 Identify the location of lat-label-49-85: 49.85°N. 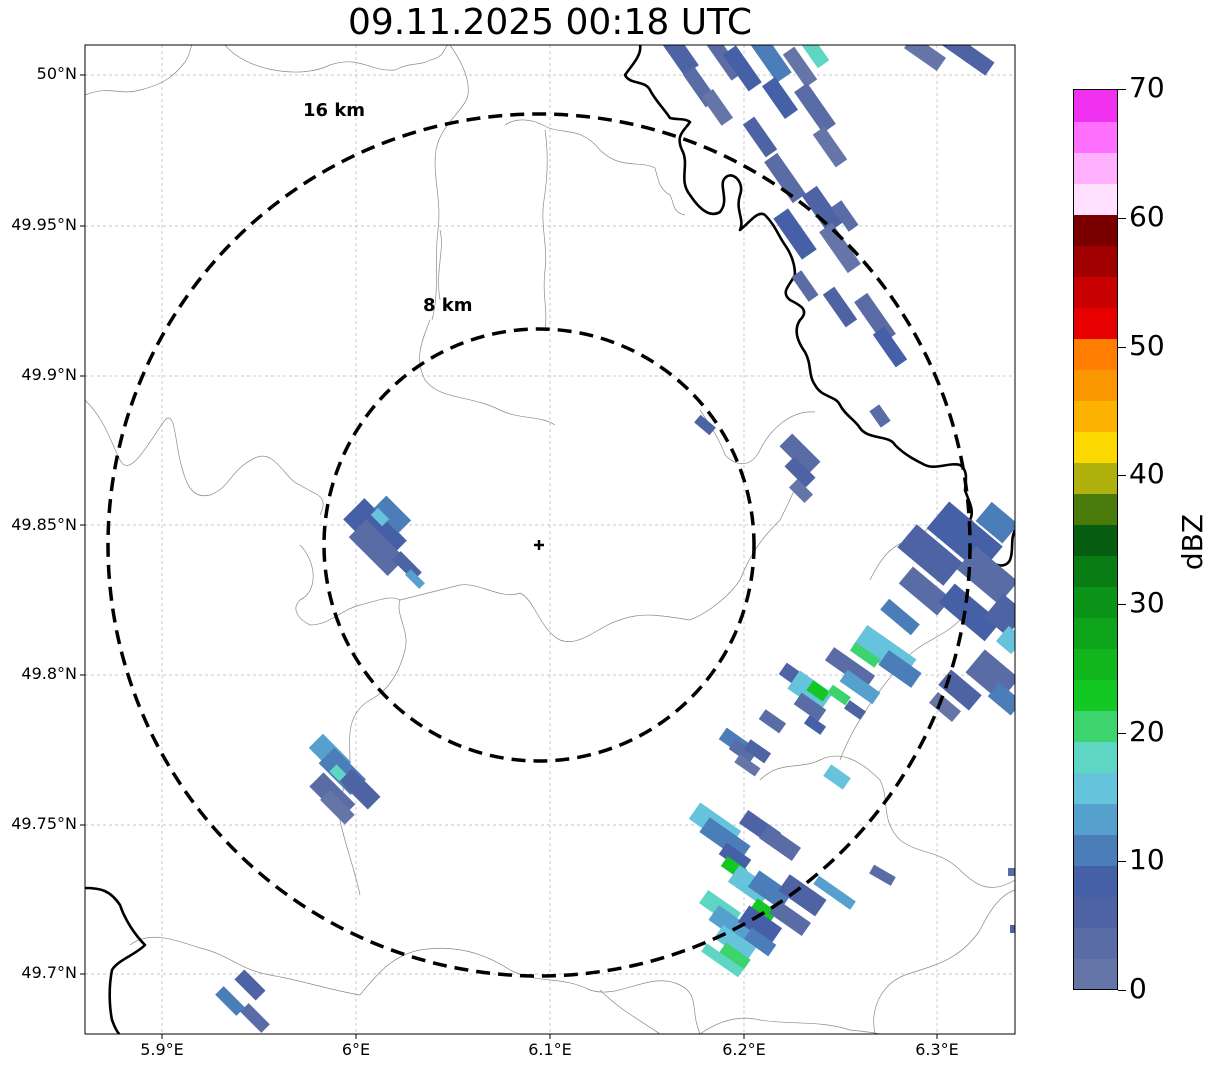
(44, 524).